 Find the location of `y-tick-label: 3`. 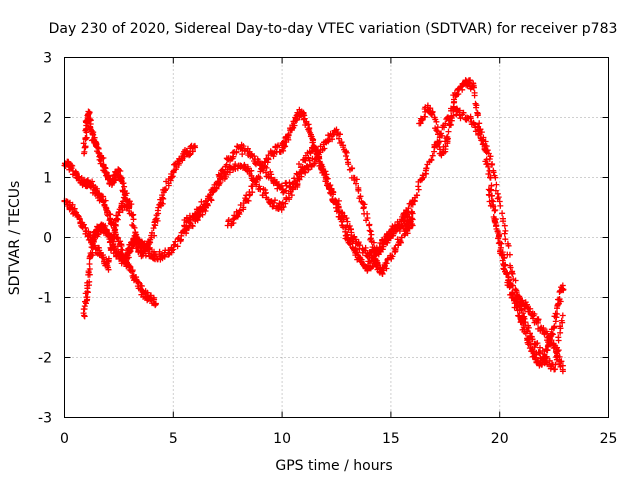

y-tick-label: 3 is located at coordinates (47, 59).